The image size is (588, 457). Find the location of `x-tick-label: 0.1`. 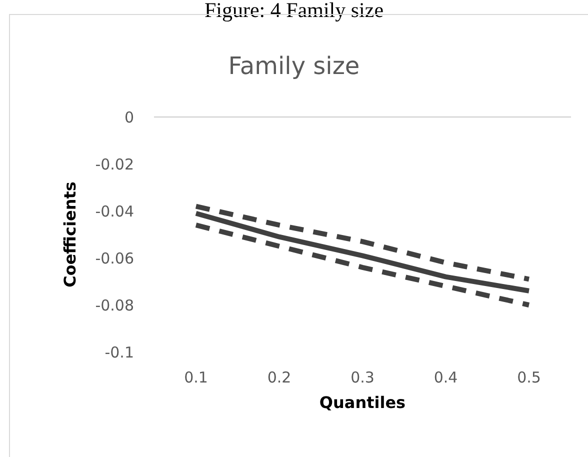

x-tick-label: 0.1 is located at coordinates (196, 377).